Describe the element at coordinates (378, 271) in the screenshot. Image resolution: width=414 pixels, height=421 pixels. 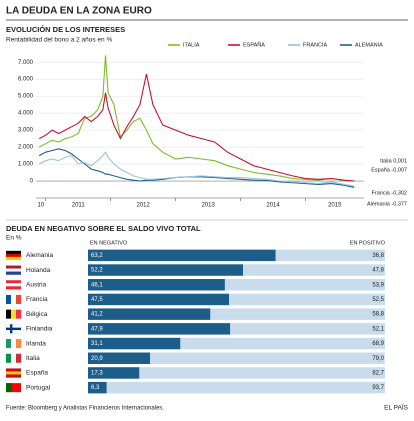
I see `value-label: 47,8` at that location.